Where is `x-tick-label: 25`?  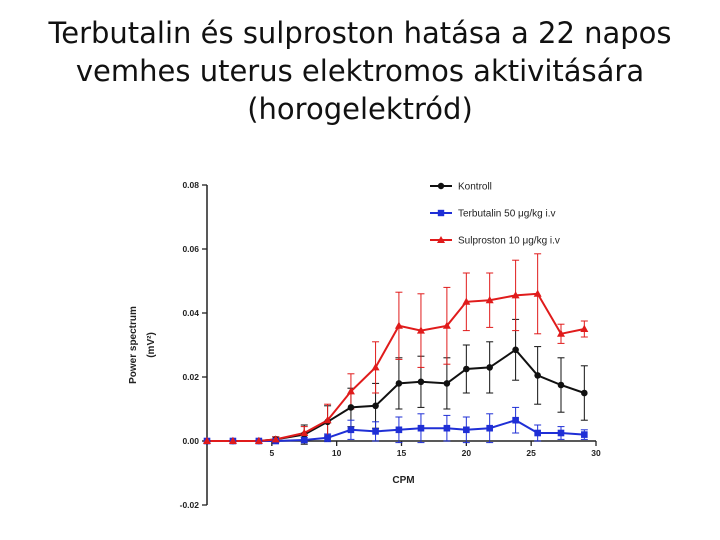
x-tick-label: 25 is located at coordinates (531, 453).